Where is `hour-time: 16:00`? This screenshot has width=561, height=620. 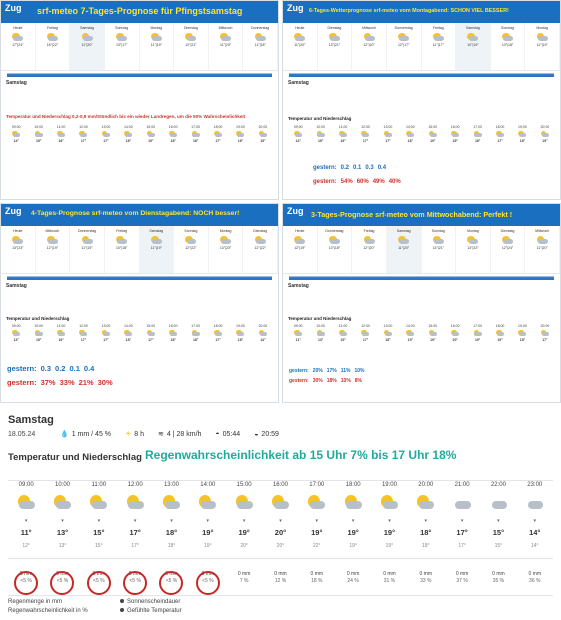 hour-time: 16:00 is located at coordinates (455, 127).